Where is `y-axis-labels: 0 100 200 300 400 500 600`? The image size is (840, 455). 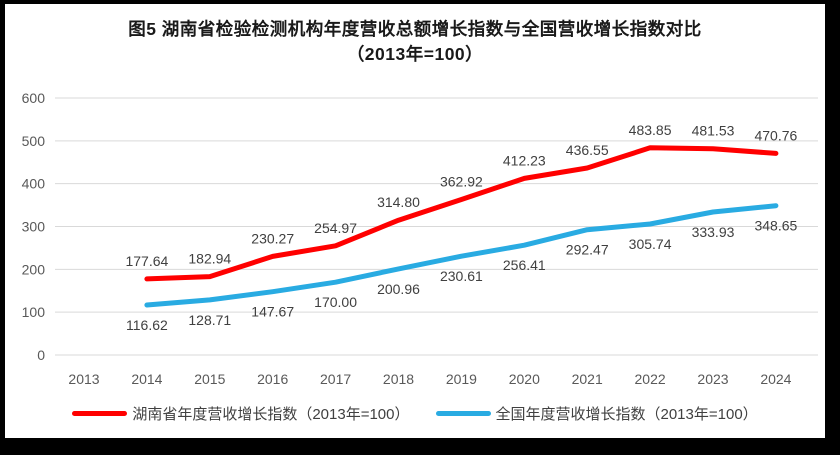 y-axis-labels: 0 100 200 300 400 500 600 is located at coordinates (34, 226).